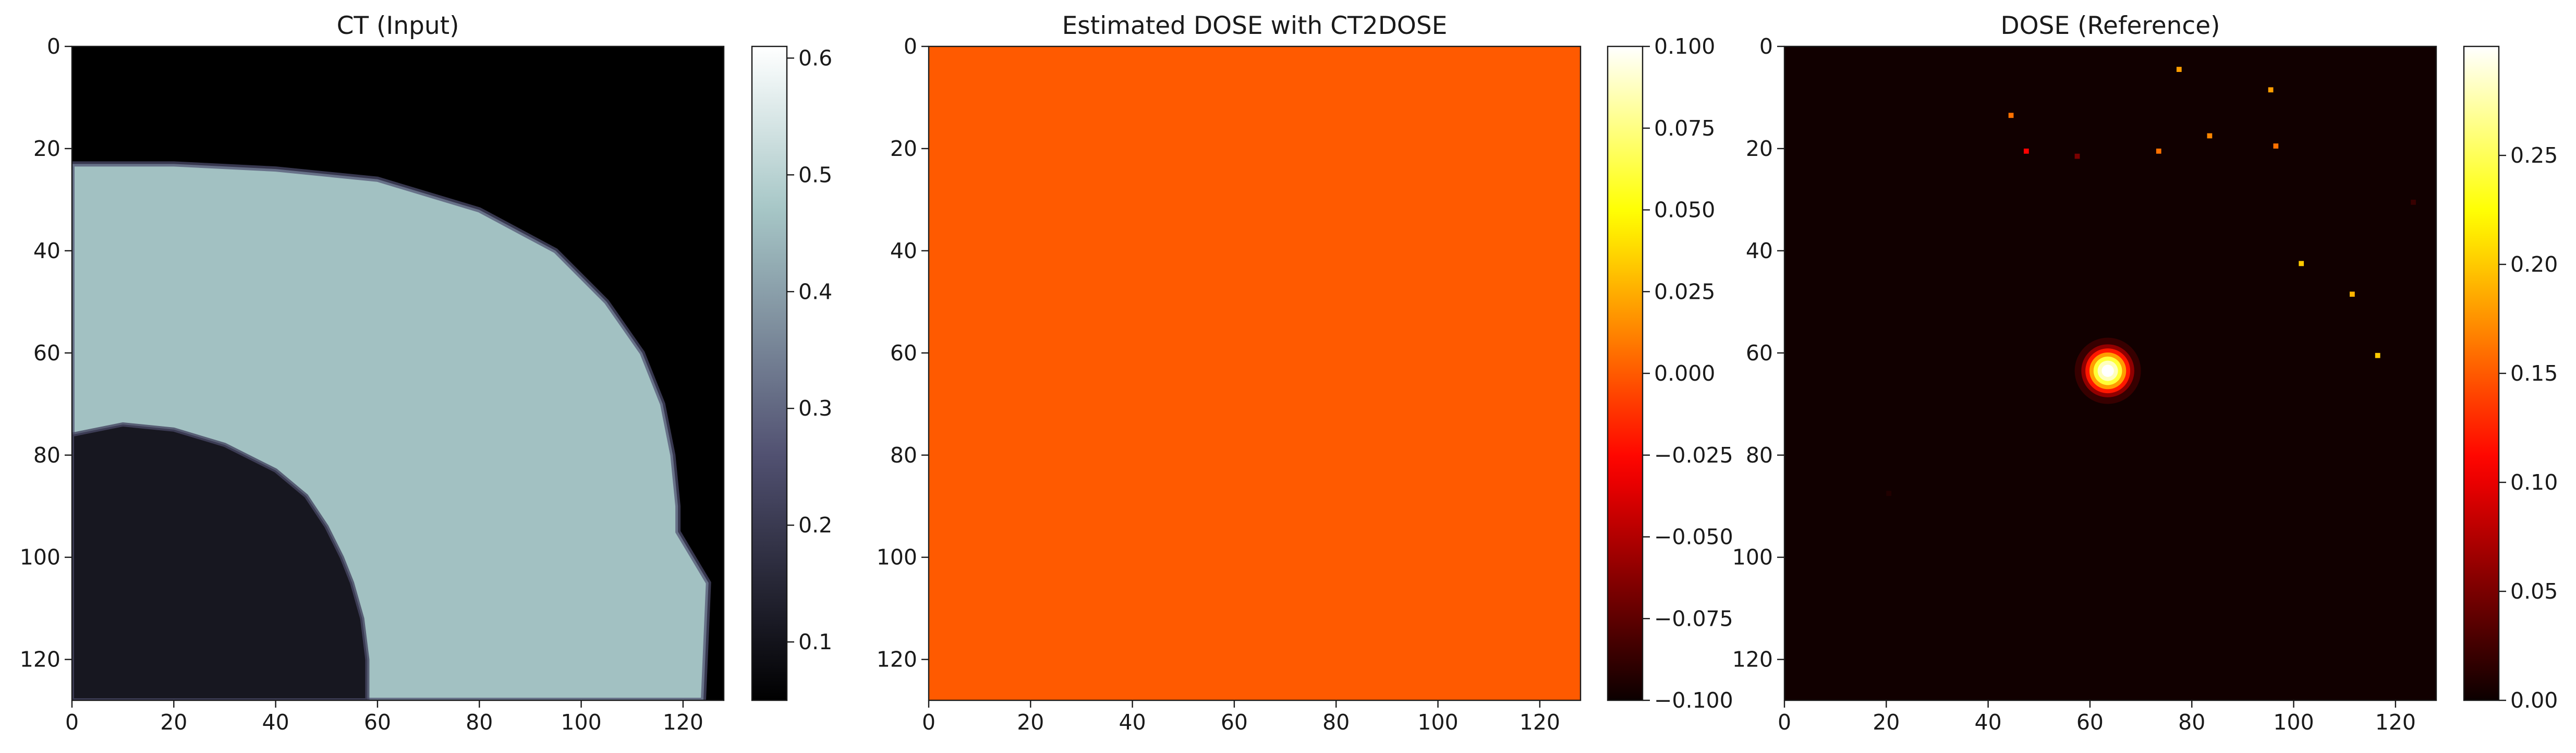 Image resolution: width=2576 pixels, height=753 pixels. I want to click on colorbar-frame, so click(769, 373).